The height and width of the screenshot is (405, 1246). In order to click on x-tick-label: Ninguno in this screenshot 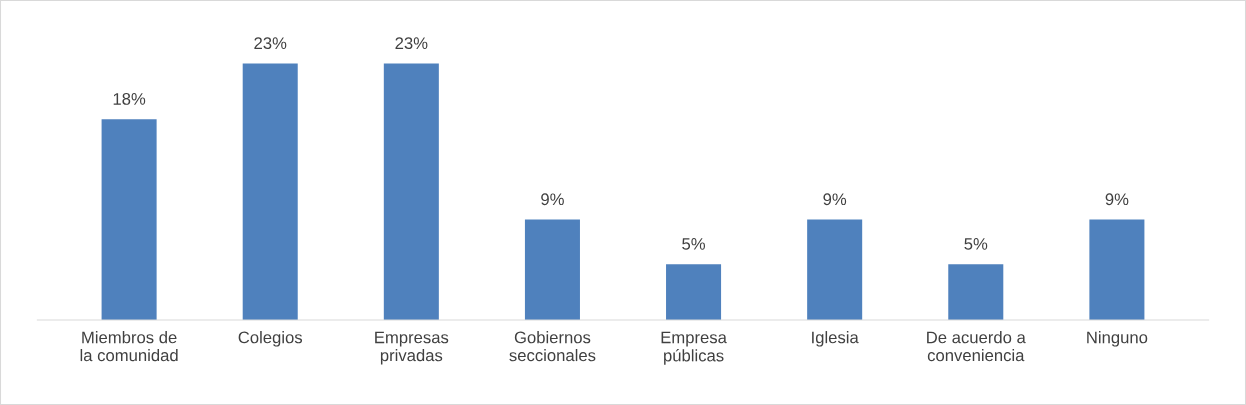, I will do `click(1117, 339)`.